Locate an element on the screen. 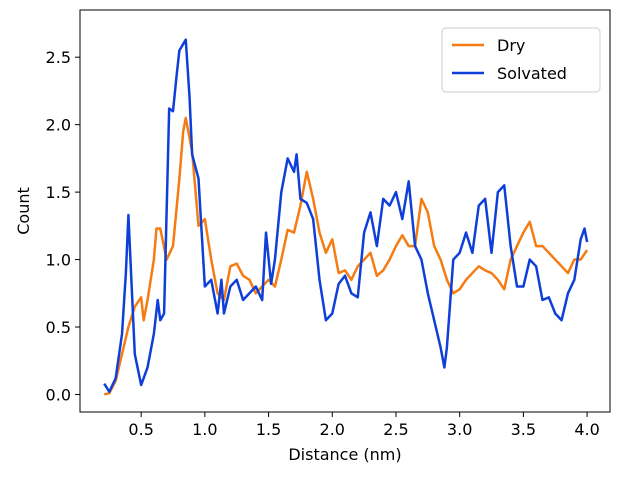 This screenshot has width=640, height=480. y-tick-label: 0.0 is located at coordinates (58, 394).